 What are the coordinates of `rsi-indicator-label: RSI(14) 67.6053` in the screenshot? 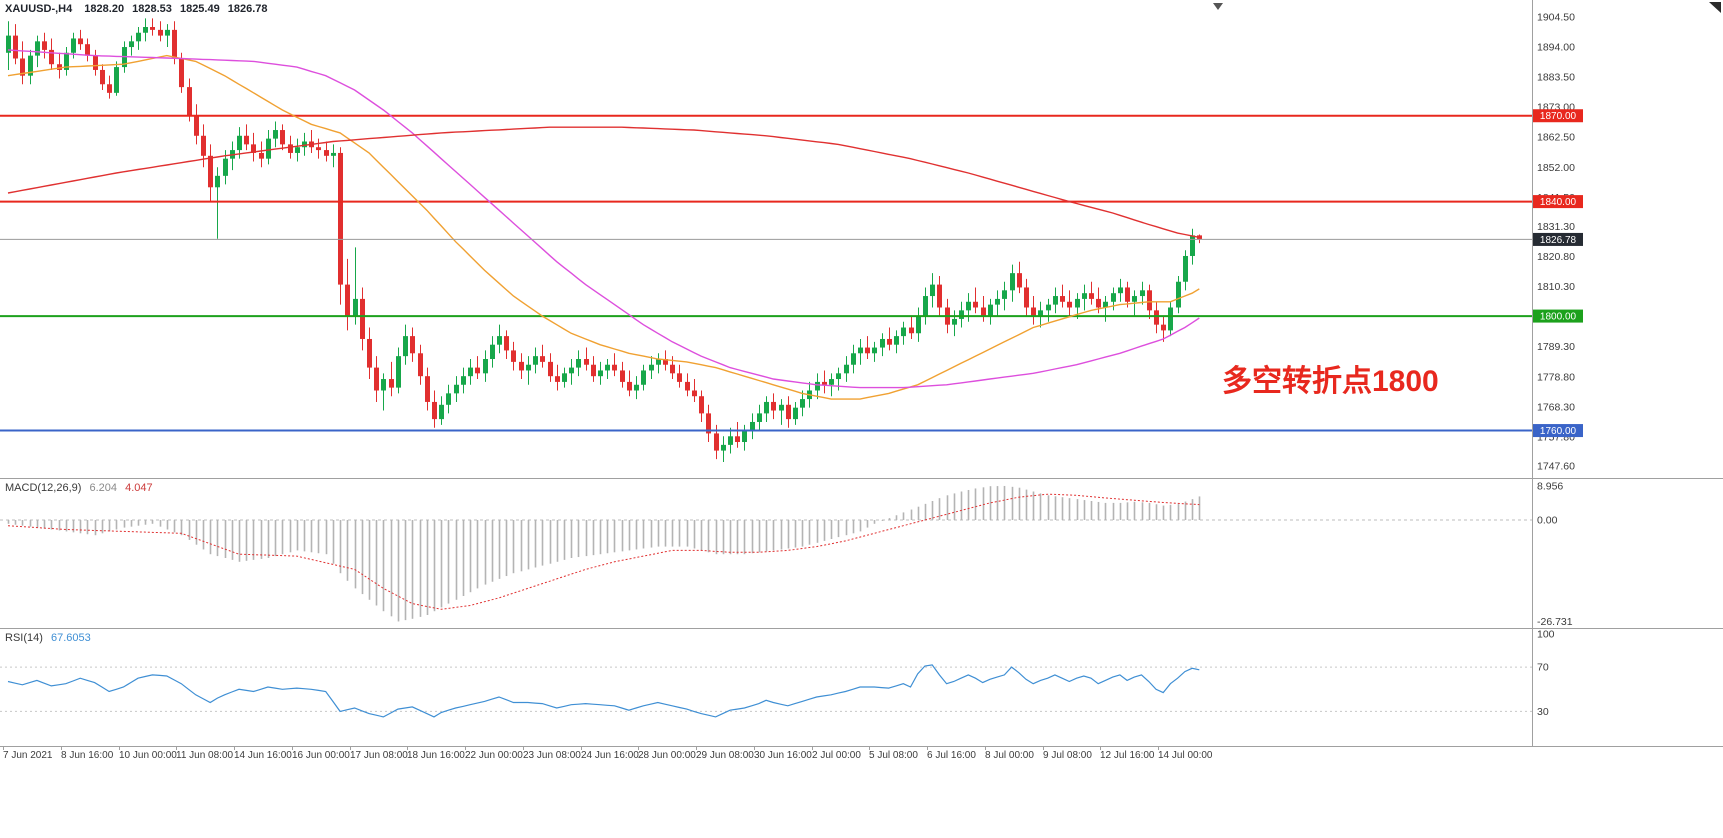 It's located at (50, 638).